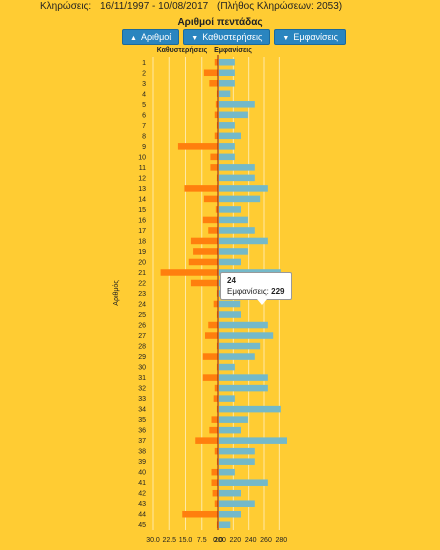 The height and width of the screenshot is (550, 440). What do you see at coordinates (142, 294) in the screenshot?
I see `category-label: 23` at bounding box center [142, 294].